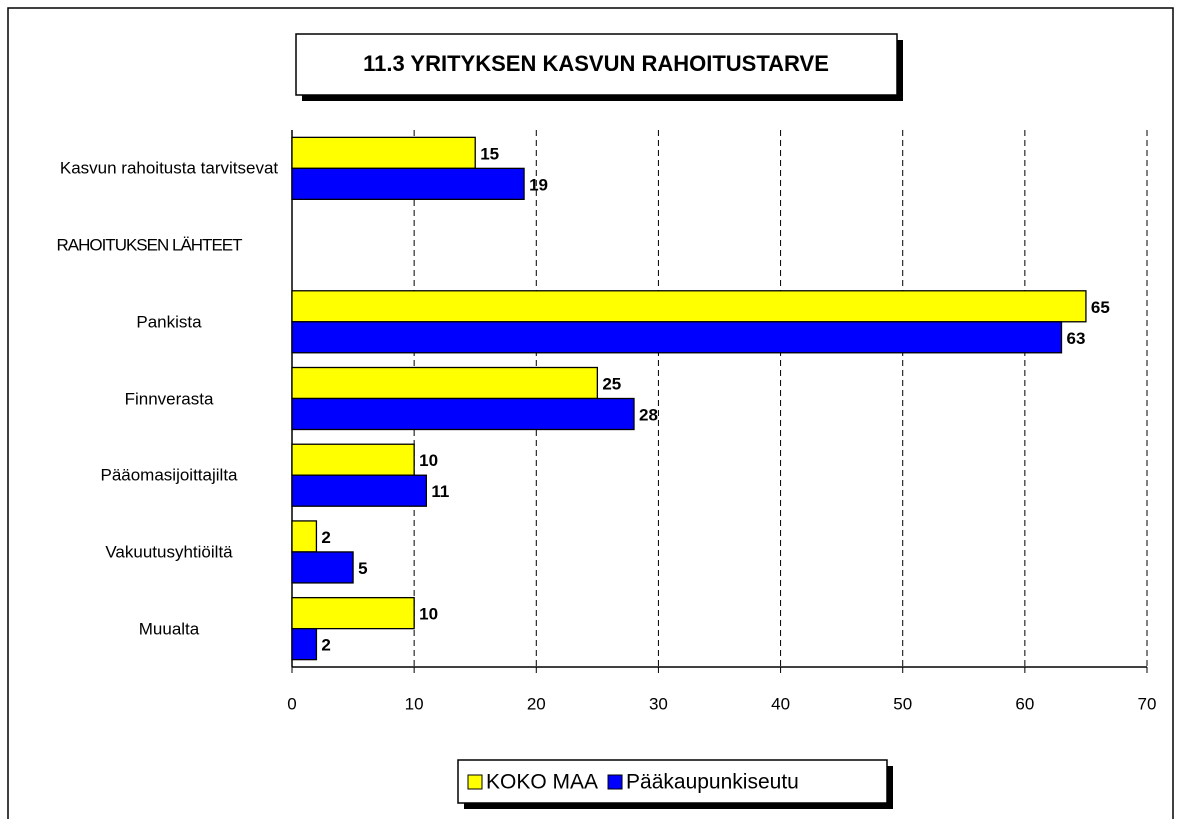 The image size is (1181, 819). Describe the element at coordinates (169, 398) in the screenshot. I see `y-tick-label: Finnverasta` at that location.